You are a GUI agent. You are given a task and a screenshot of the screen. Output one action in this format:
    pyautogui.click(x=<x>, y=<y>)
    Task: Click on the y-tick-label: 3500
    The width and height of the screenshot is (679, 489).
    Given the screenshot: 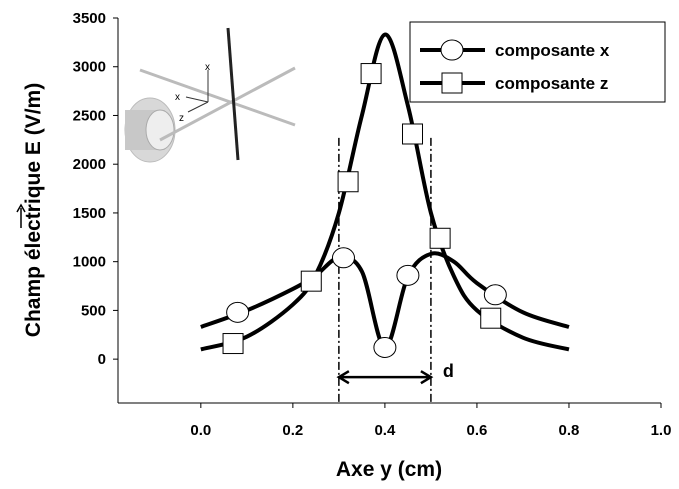 What is the action you would take?
    pyautogui.click(x=89, y=18)
    